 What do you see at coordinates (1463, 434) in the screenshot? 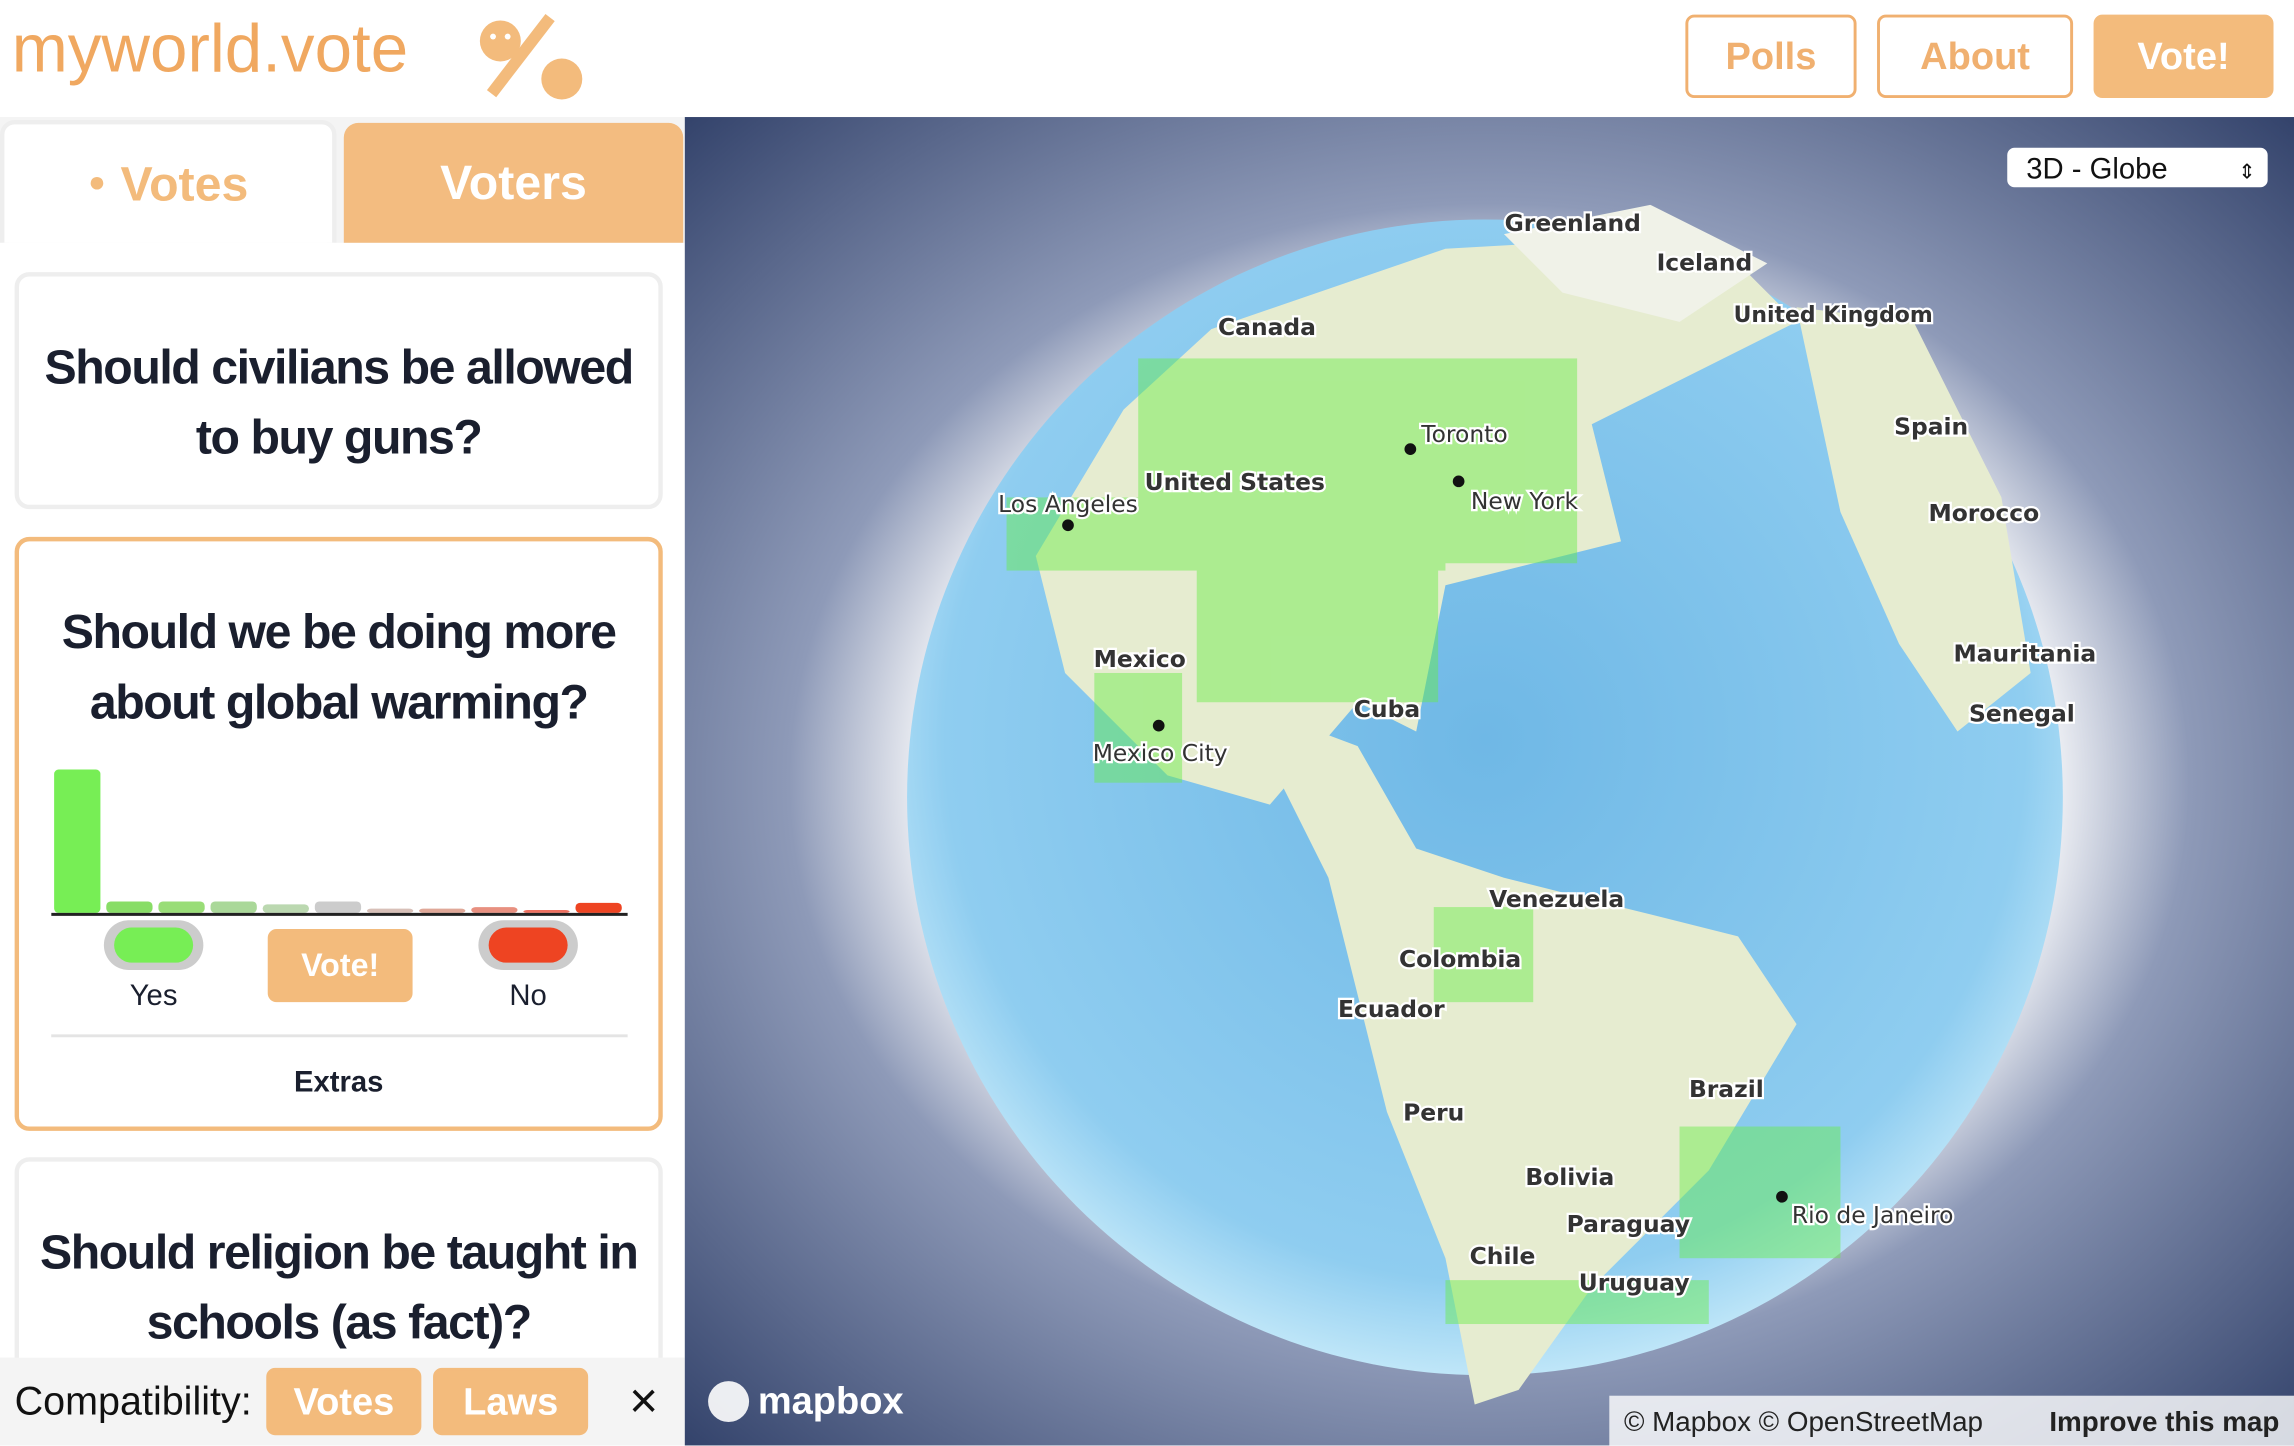
I see `map-label: Toronto` at bounding box center [1463, 434].